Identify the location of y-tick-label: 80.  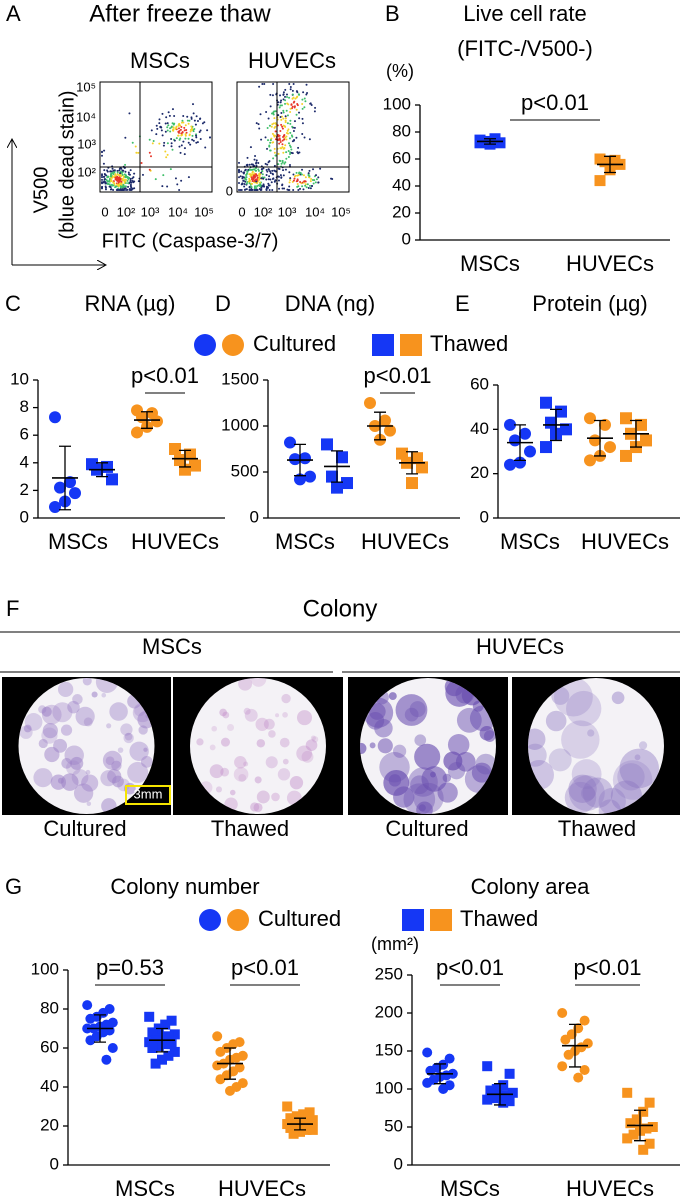
(49, 1007).